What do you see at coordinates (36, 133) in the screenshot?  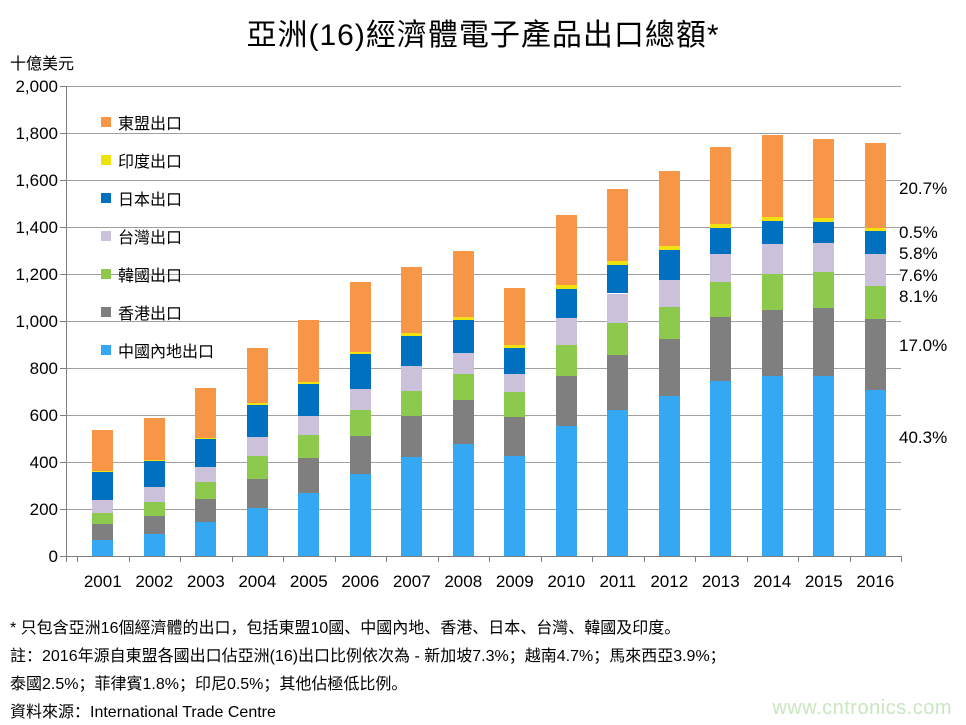 I see `y-axis-tick-label: 1,800` at bounding box center [36, 133].